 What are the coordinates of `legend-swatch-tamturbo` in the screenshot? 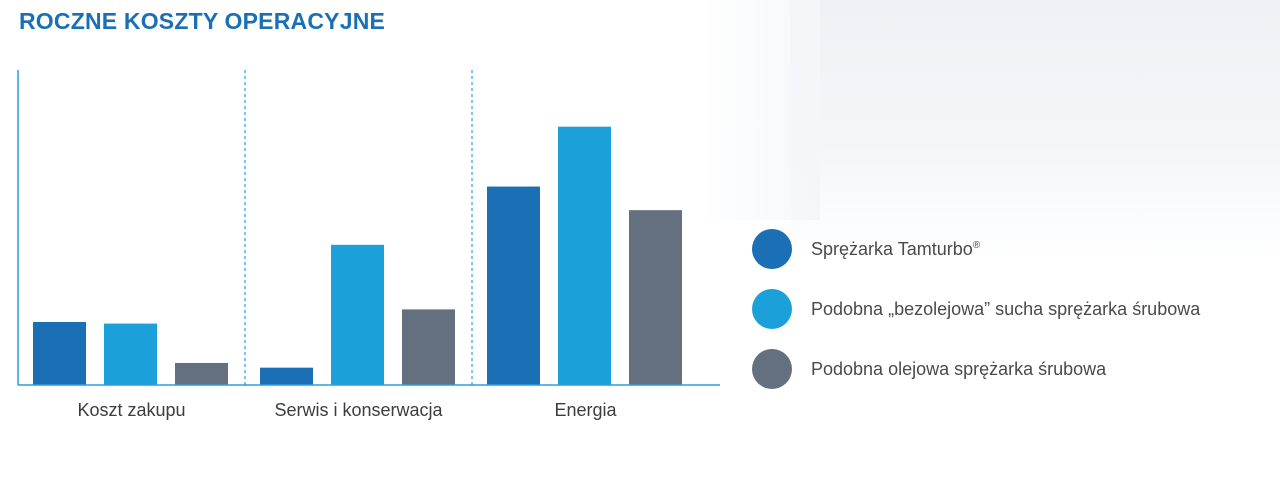 It's located at (772, 249).